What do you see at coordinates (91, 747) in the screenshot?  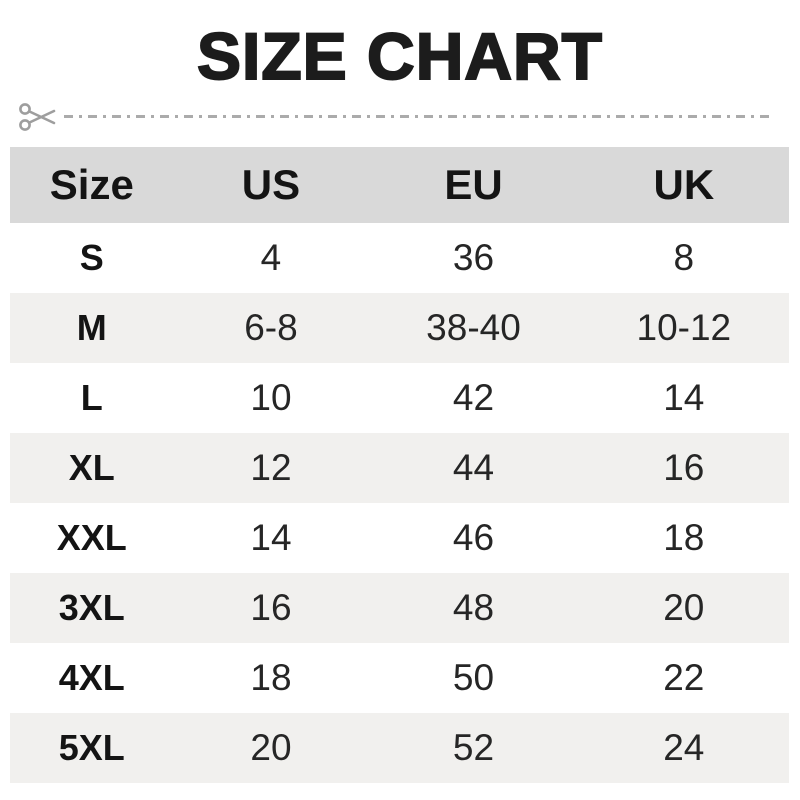 I see `size-cell: 5XL` at bounding box center [91, 747].